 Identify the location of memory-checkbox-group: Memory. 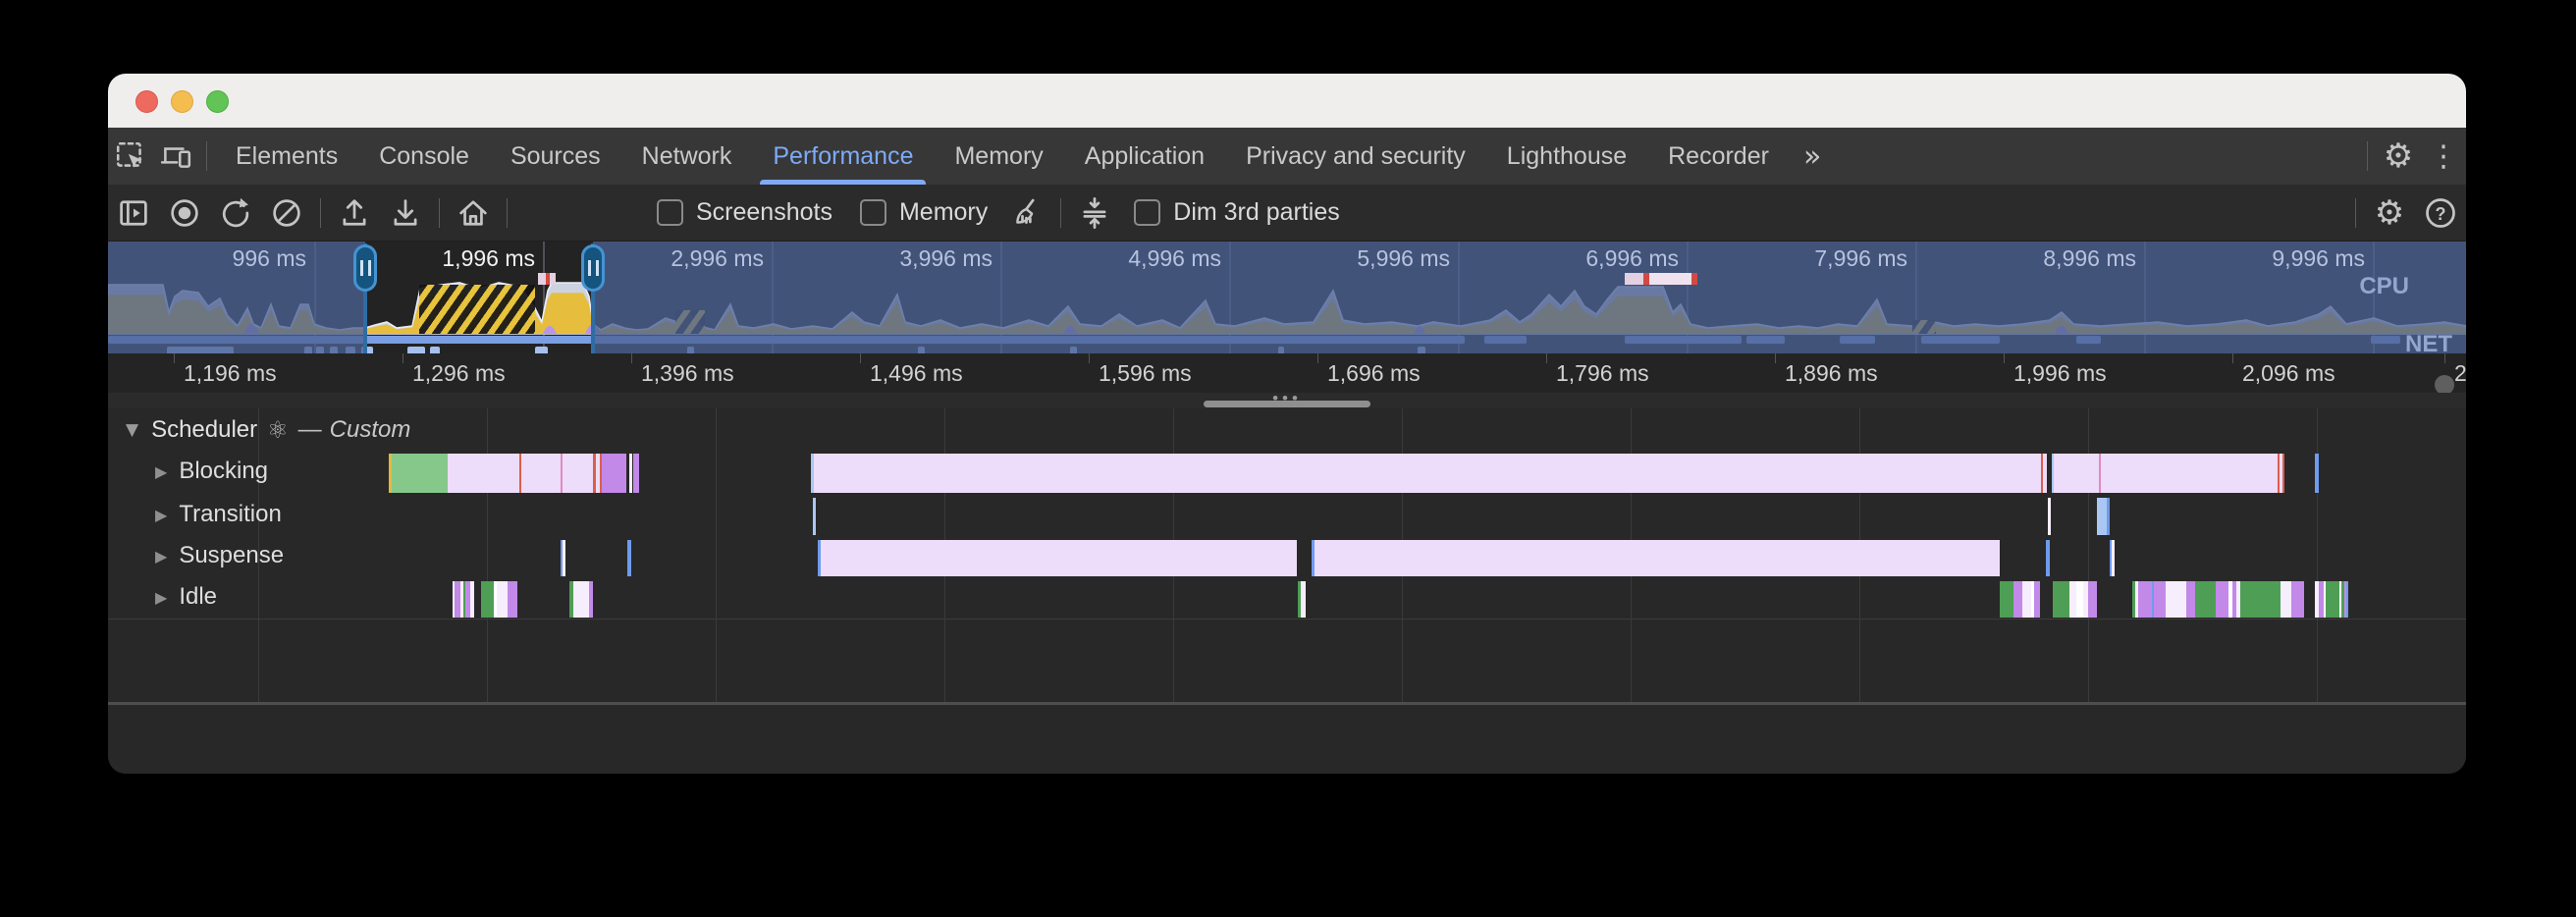
(923, 212).